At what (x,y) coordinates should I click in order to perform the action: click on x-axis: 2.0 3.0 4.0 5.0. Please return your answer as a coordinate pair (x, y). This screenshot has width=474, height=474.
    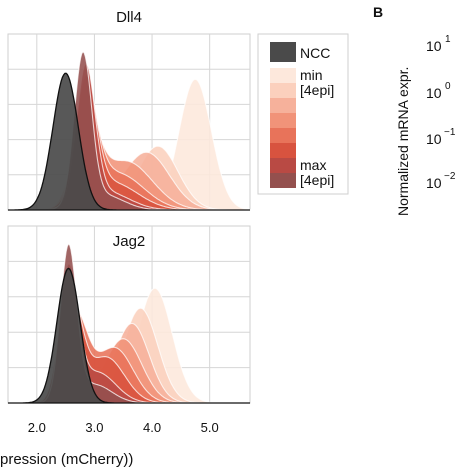
    Looking at the image, I should click on (123, 427).